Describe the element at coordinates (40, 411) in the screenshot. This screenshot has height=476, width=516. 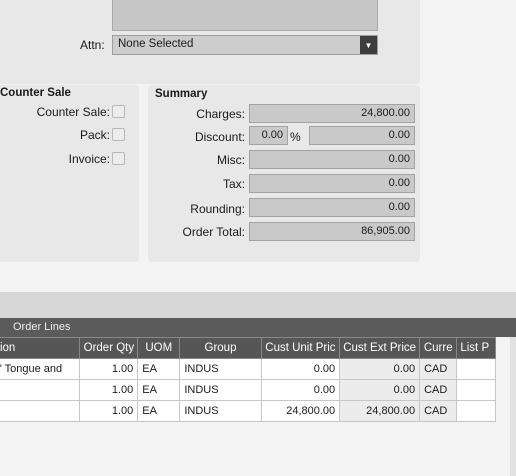
I see `cell-description` at that location.